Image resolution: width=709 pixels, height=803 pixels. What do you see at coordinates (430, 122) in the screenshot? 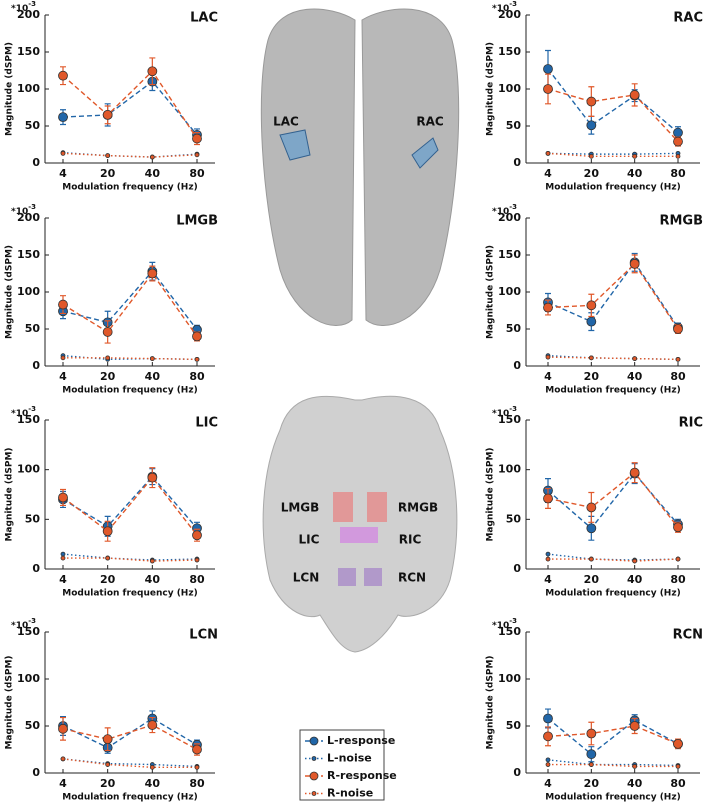
I see `brain-label: RAC` at bounding box center [430, 122].